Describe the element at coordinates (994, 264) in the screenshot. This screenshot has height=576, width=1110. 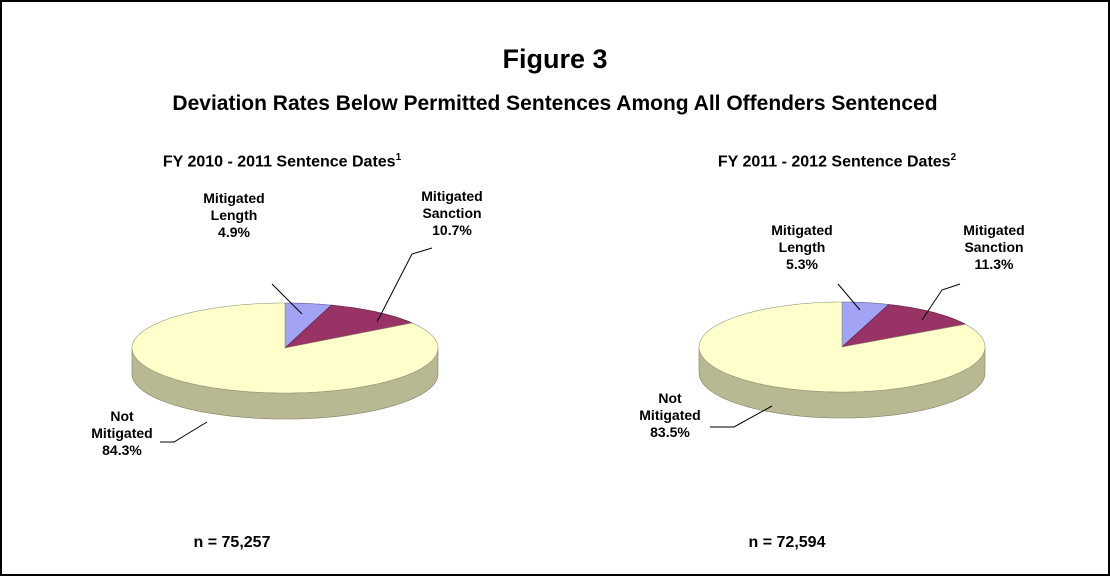
I see `slice-value: 11.3%` at that location.